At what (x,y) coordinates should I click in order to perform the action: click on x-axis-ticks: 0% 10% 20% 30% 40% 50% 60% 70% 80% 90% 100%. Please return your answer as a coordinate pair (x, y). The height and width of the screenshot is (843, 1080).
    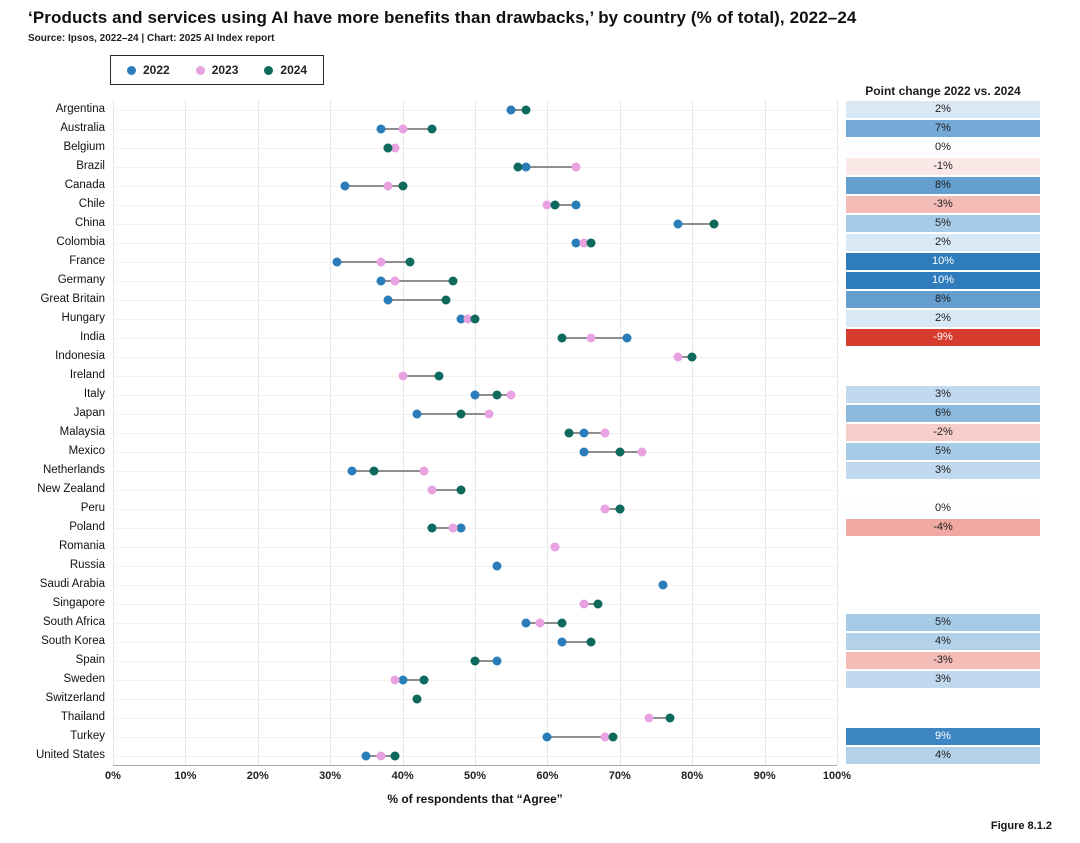
    Looking at the image, I should click on (478, 777).